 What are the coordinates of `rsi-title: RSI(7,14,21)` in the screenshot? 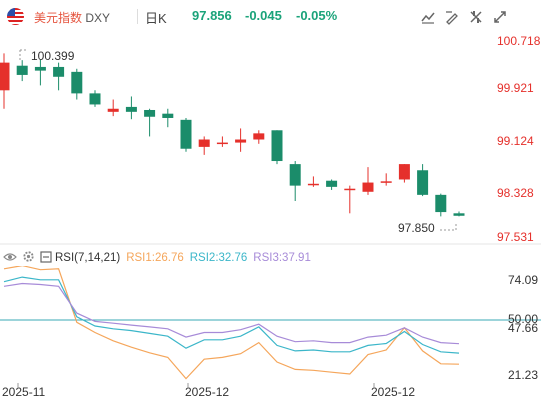 It's located at (88, 258).